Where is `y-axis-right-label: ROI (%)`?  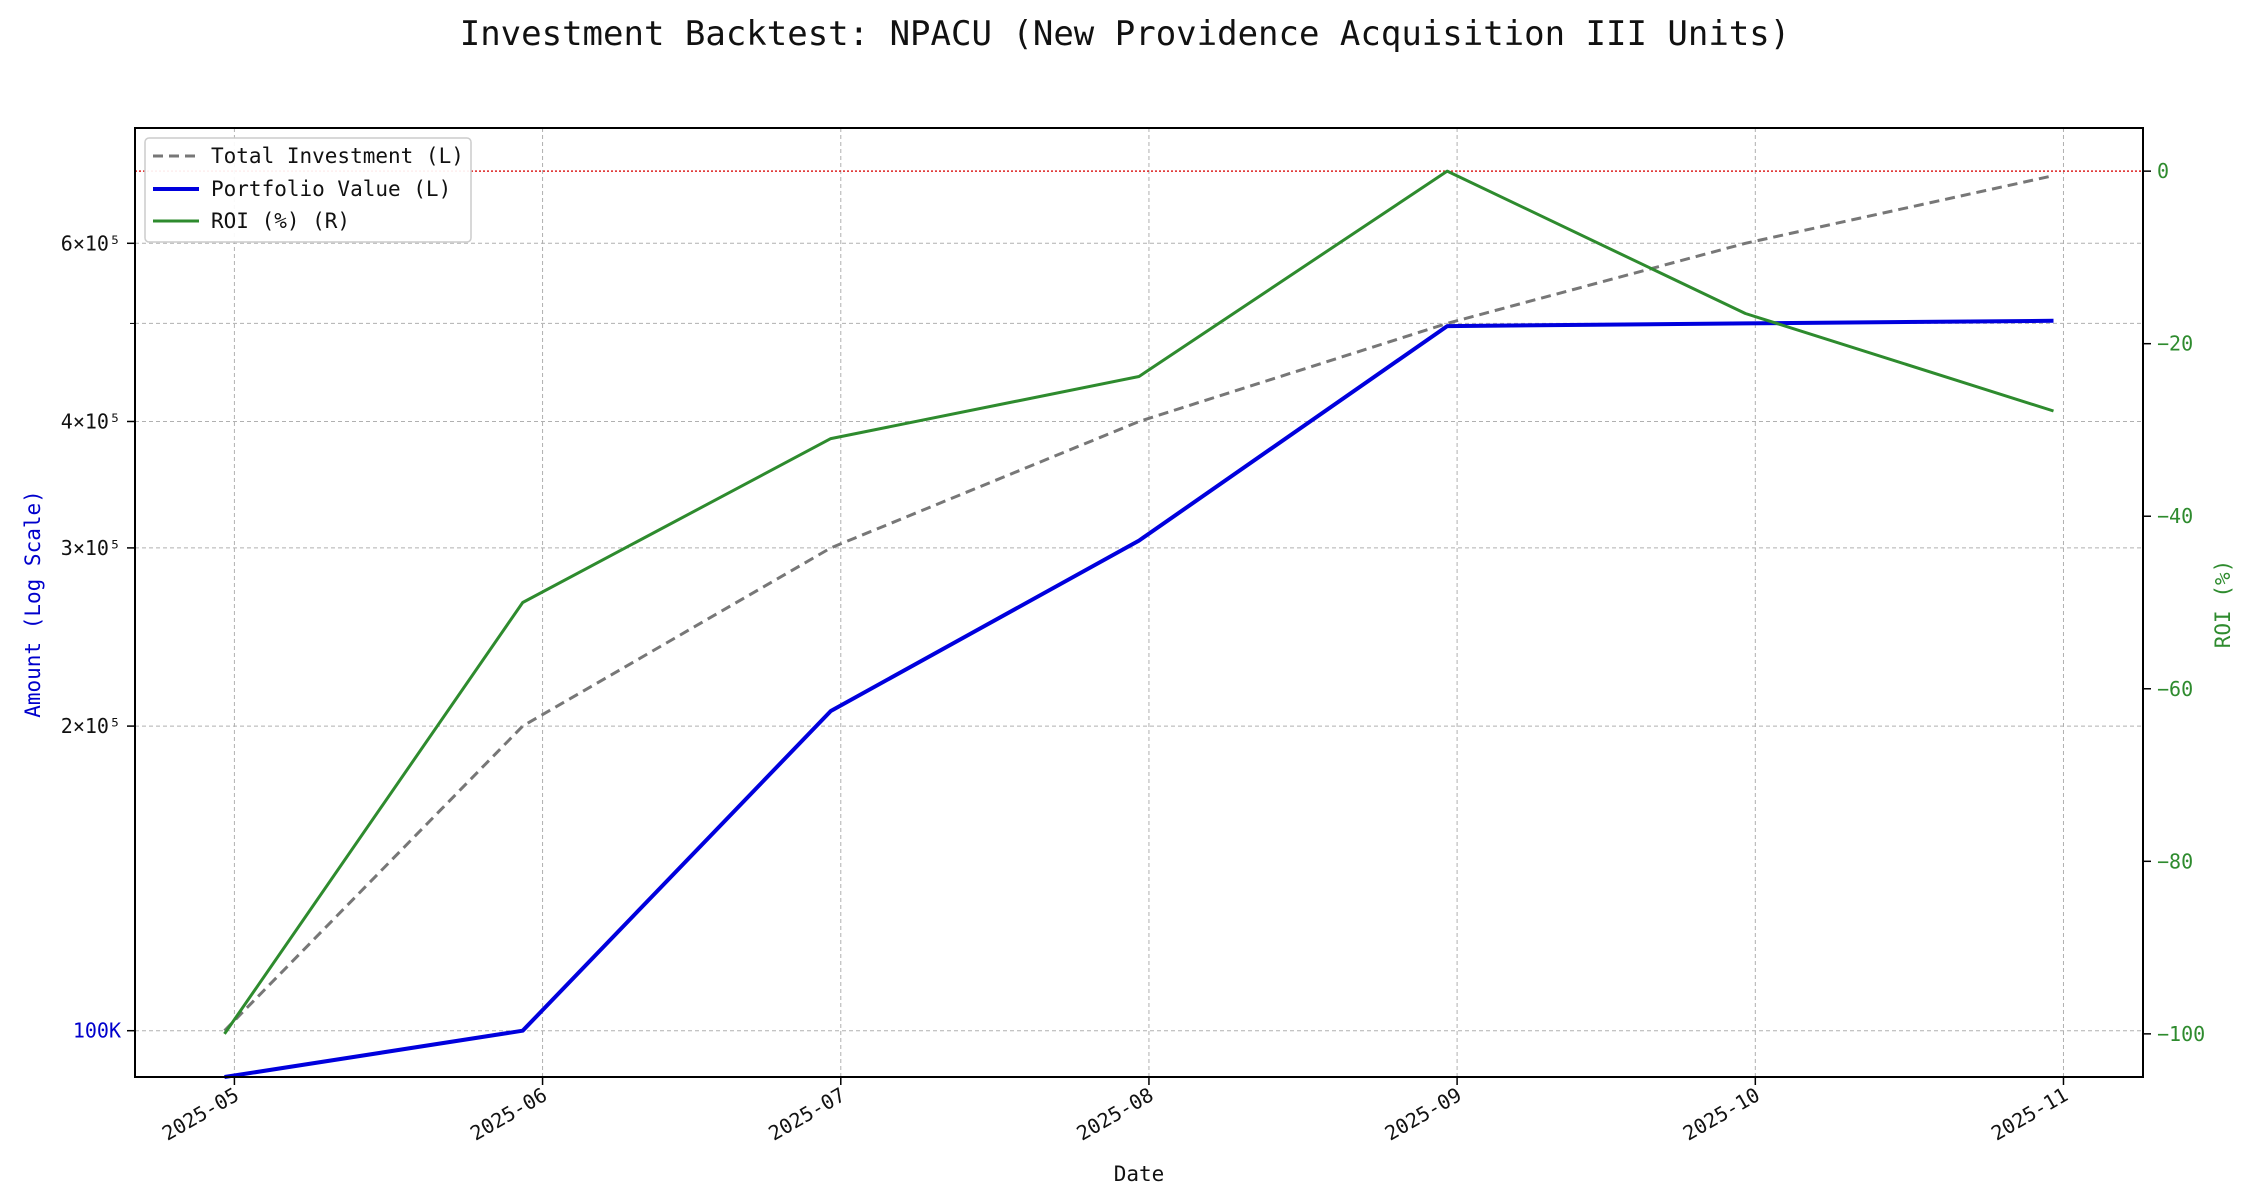
y-axis-right-label: ROI (%) is located at coordinates (2223, 604).